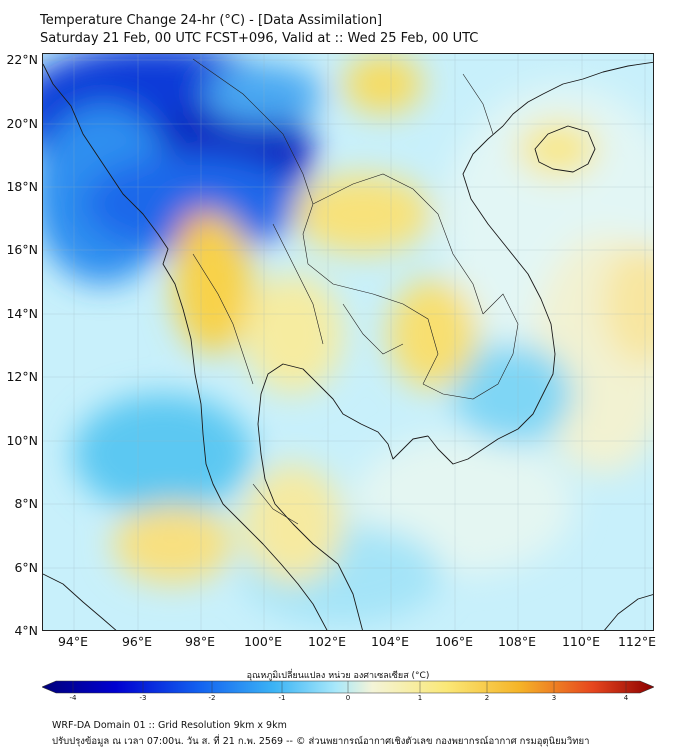  I want to click on colorbar-tick: 1, so click(420, 698).